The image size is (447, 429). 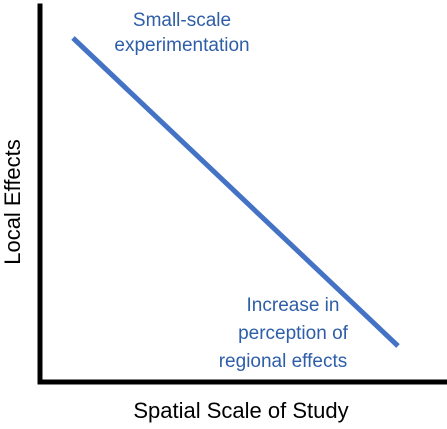 I want to click on annotation-bottom-line-2: perception of, so click(x=293, y=333).